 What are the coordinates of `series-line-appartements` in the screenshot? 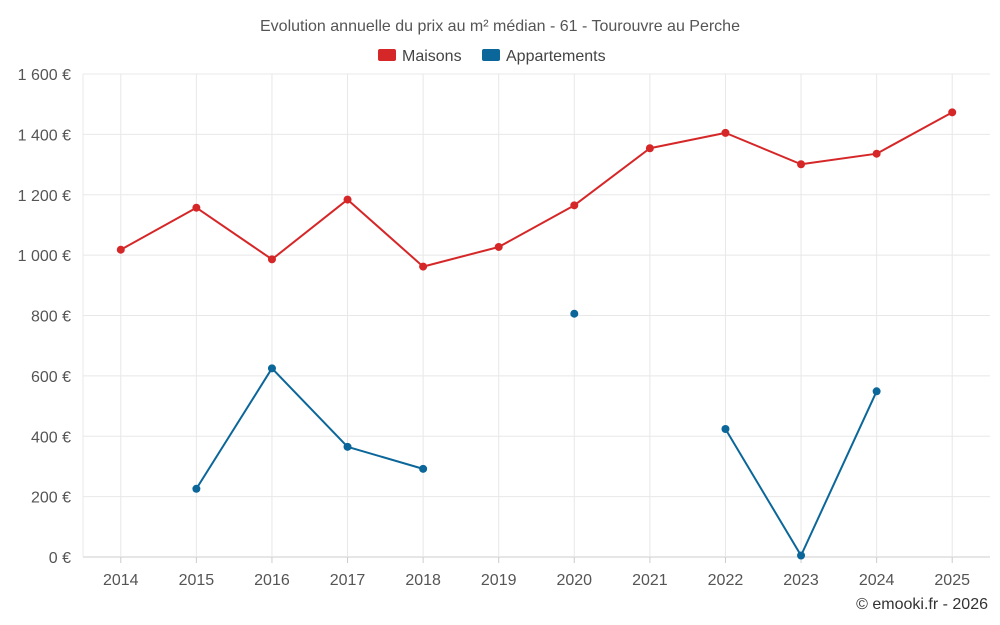 It's located at (309, 428).